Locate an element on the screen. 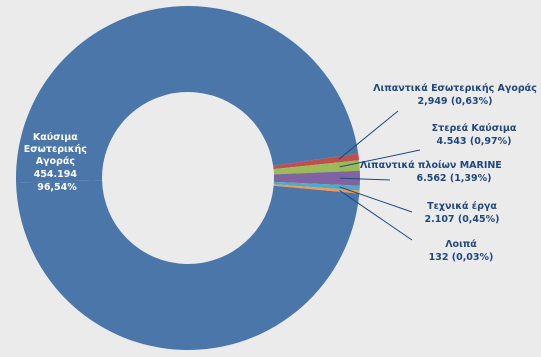  label-other-value: 132 (0,03%) is located at coordinates (461, 257).